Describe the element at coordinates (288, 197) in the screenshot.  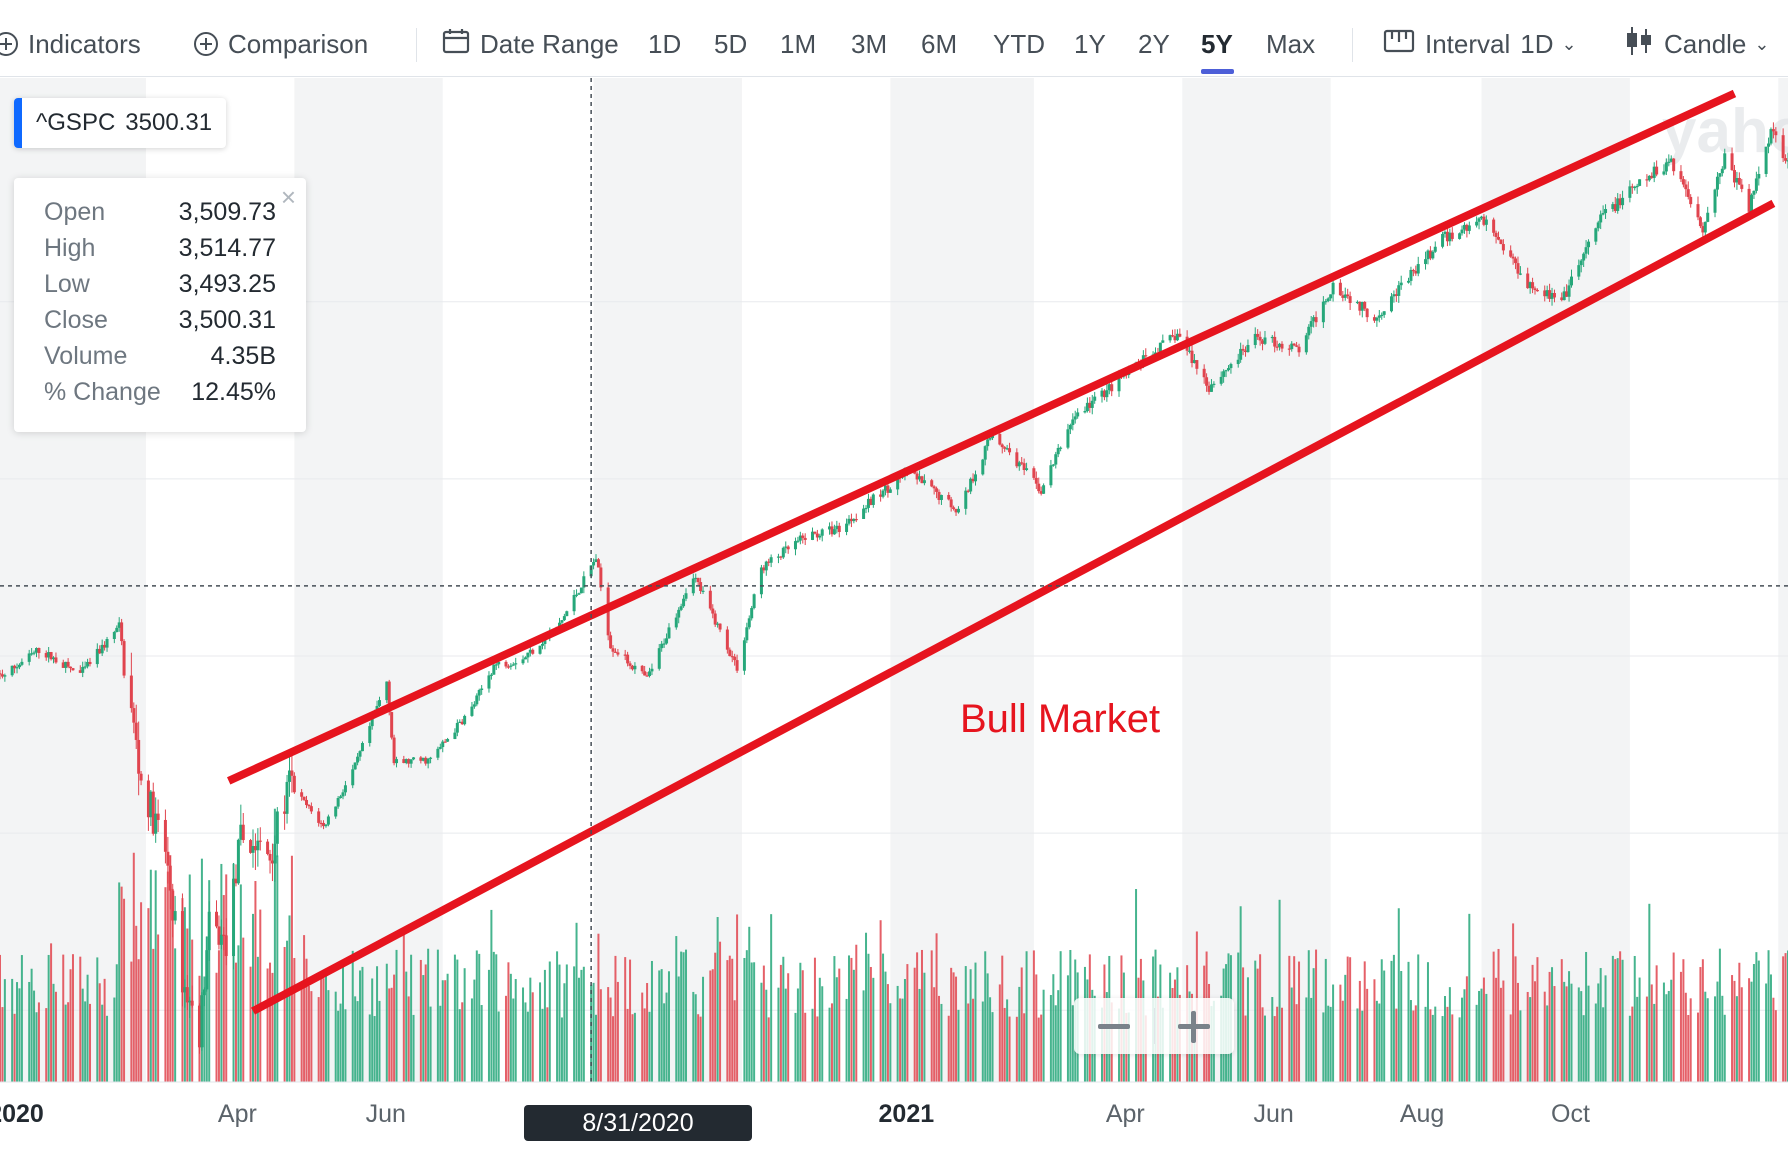
I see `close-icon: ×` at that location.